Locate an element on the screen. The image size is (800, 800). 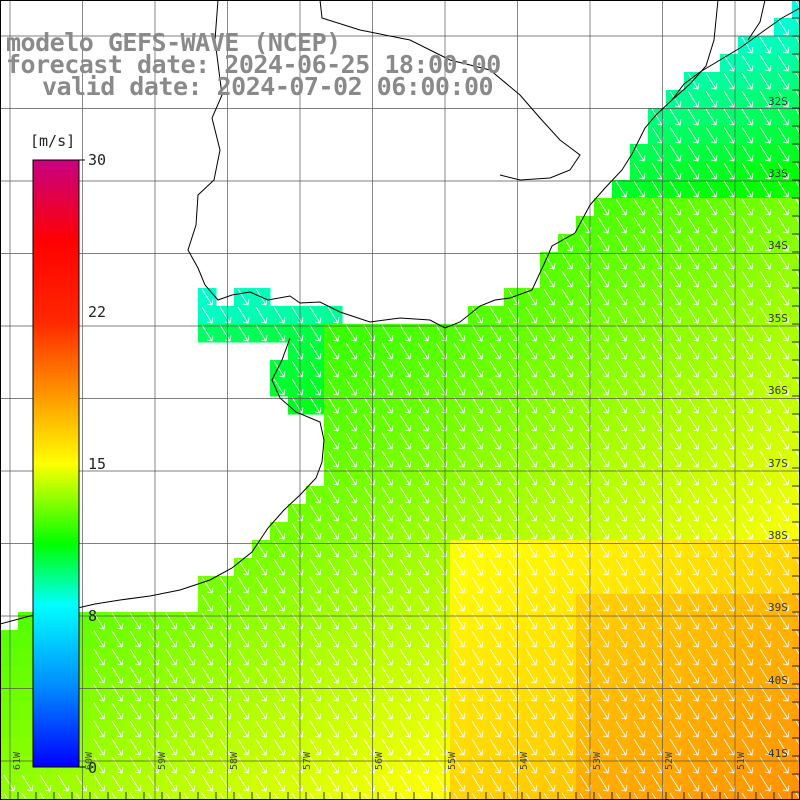
coastline-lagoon is located at coordinates (718, 50).